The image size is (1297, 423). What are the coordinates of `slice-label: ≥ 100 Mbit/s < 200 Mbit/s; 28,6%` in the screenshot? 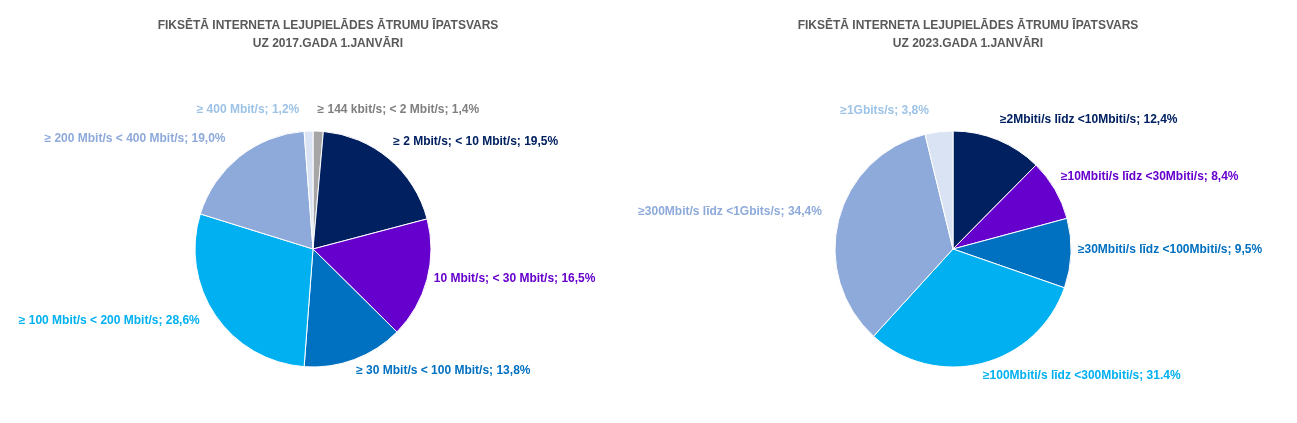 It's located at (109, 320).